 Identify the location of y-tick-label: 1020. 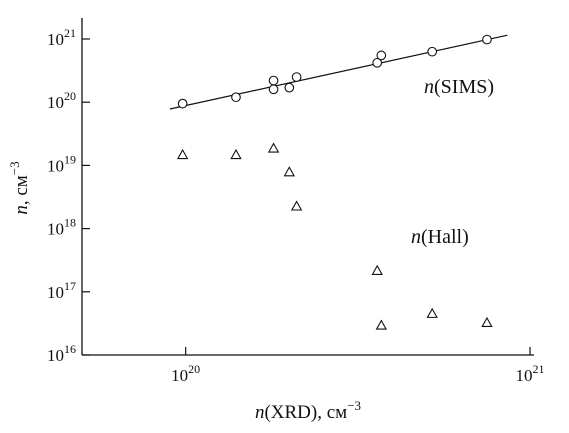
(61, 100).